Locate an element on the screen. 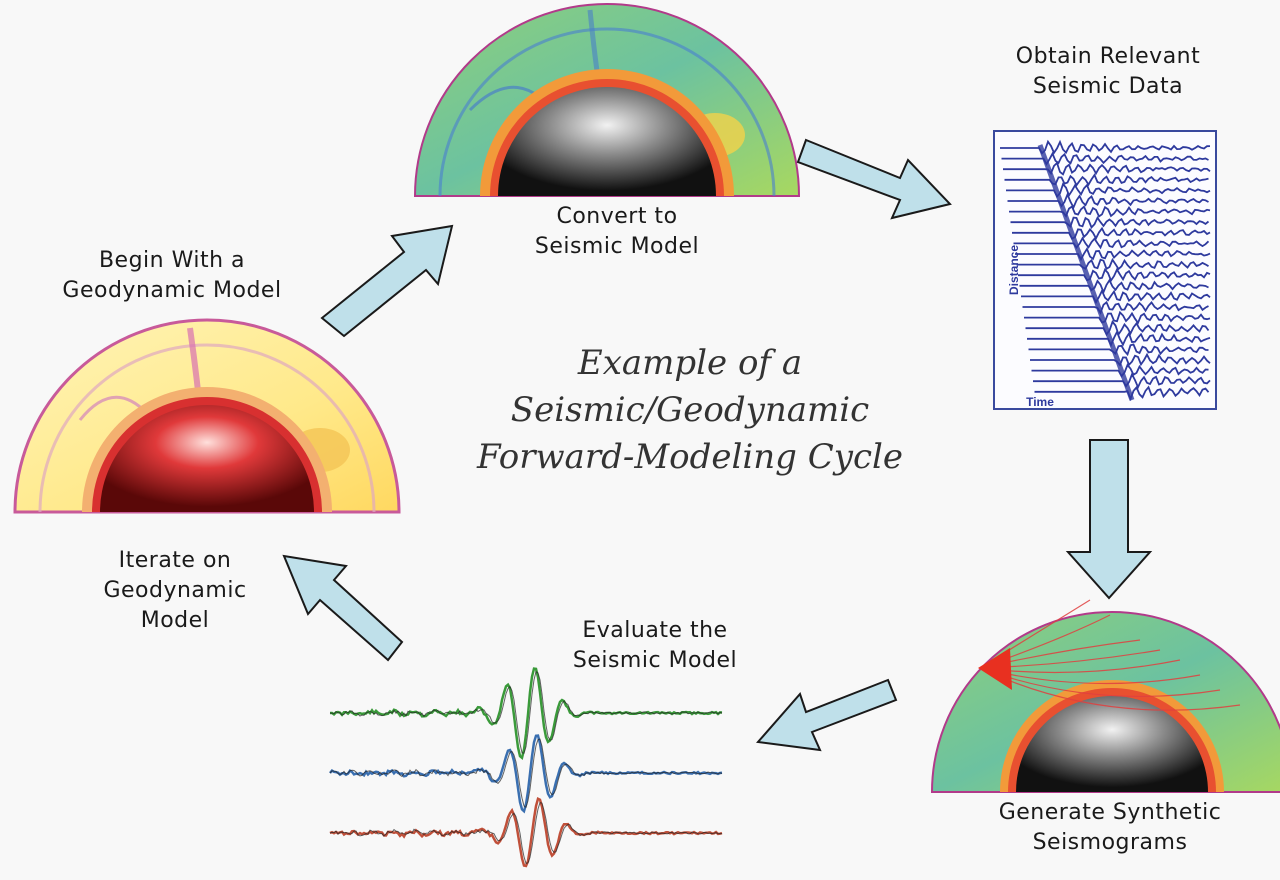  green-trace is located at coordinates (526, 714).